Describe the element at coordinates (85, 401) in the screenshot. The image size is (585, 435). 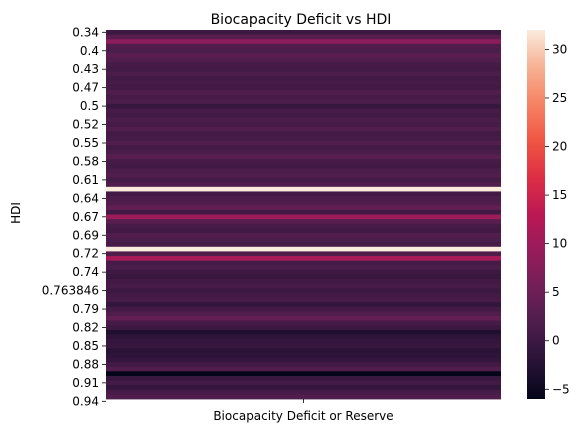
I see `y-tick-label: 0.94` at that location.